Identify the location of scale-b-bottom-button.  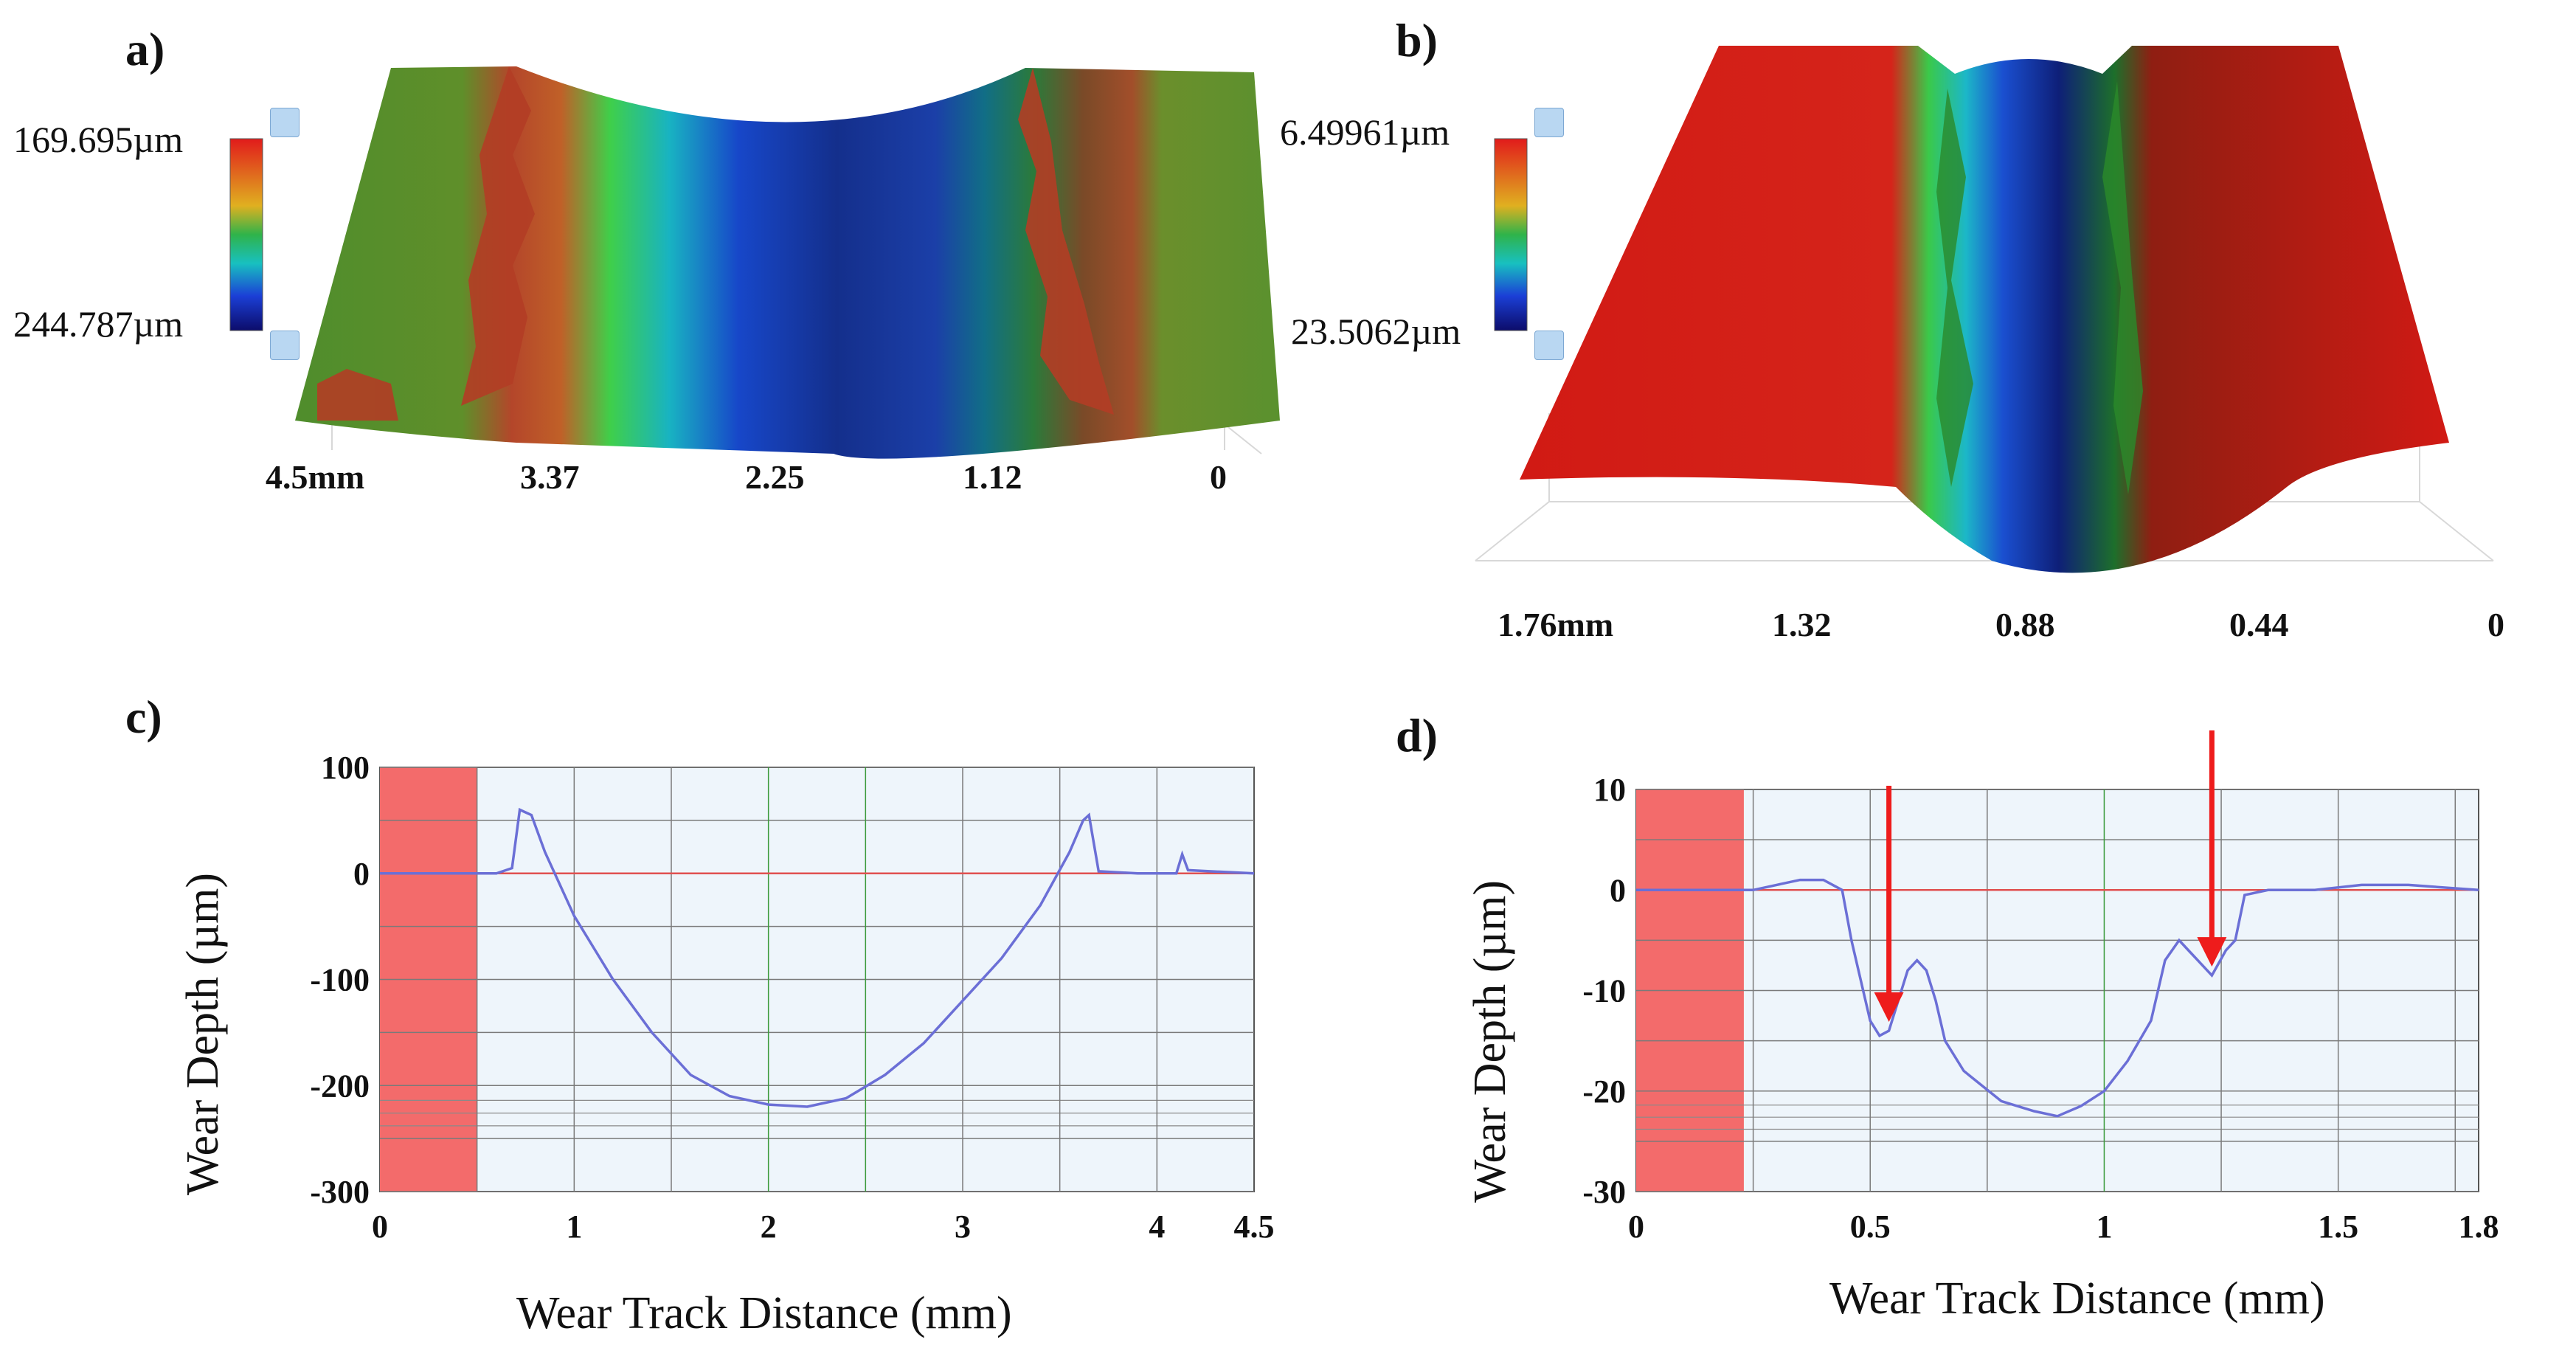
(1549, 345).